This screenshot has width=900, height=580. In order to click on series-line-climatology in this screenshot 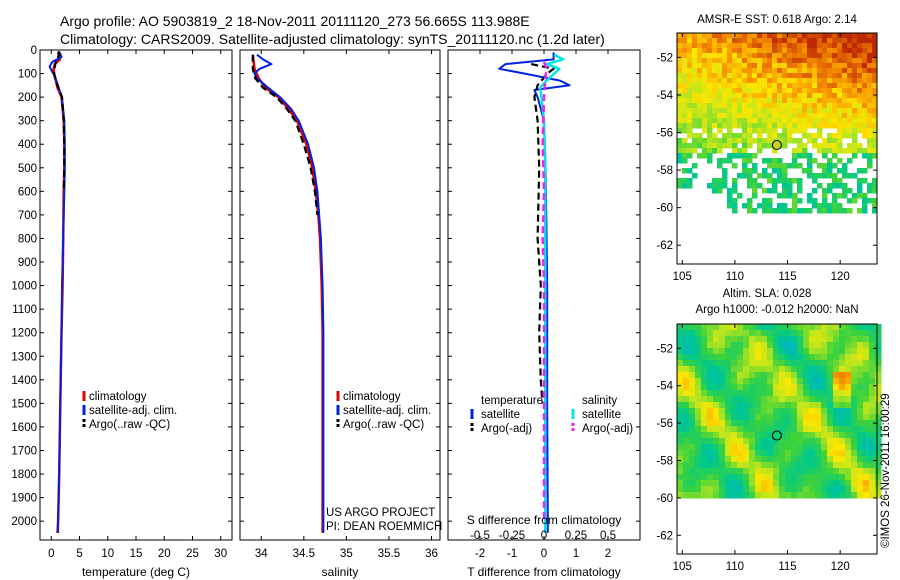, I will do `click(287, 293)`.